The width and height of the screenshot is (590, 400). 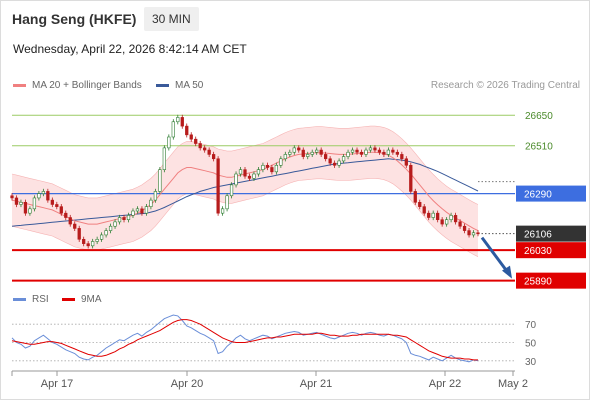 What do you see at coordinates (40, 299) in the screenshot?
I see `legend-rsi-label: RSI` at bounding box center [40, 299].